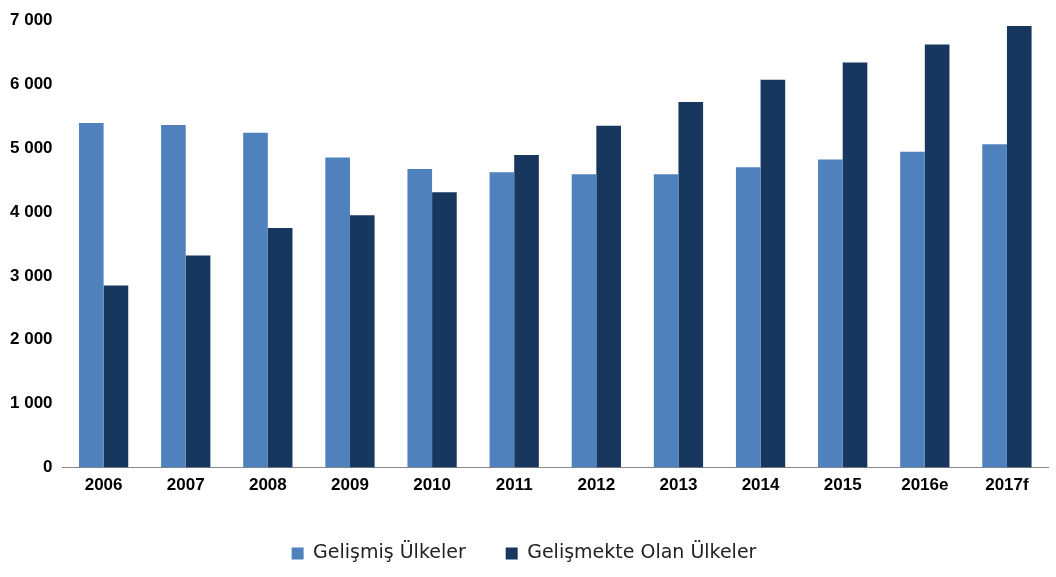 The image size is (1056, 577). I want to click on y-tick-label: 4 000, so click(31, 211).